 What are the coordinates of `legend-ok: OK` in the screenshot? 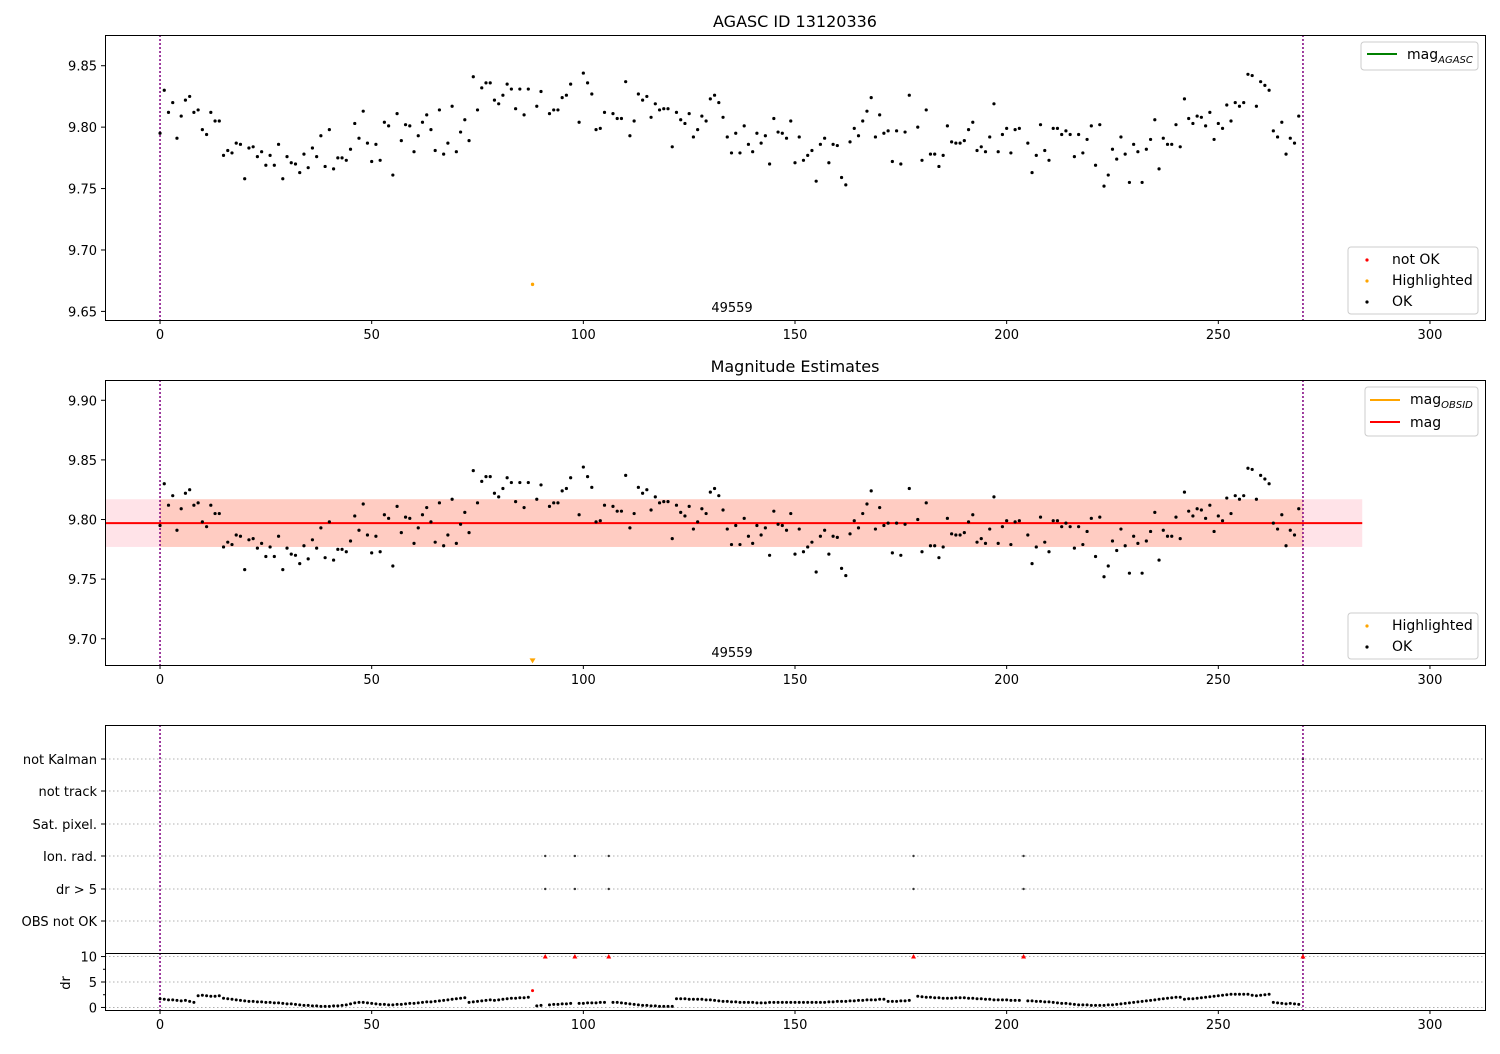 It's located at (1402, 302).